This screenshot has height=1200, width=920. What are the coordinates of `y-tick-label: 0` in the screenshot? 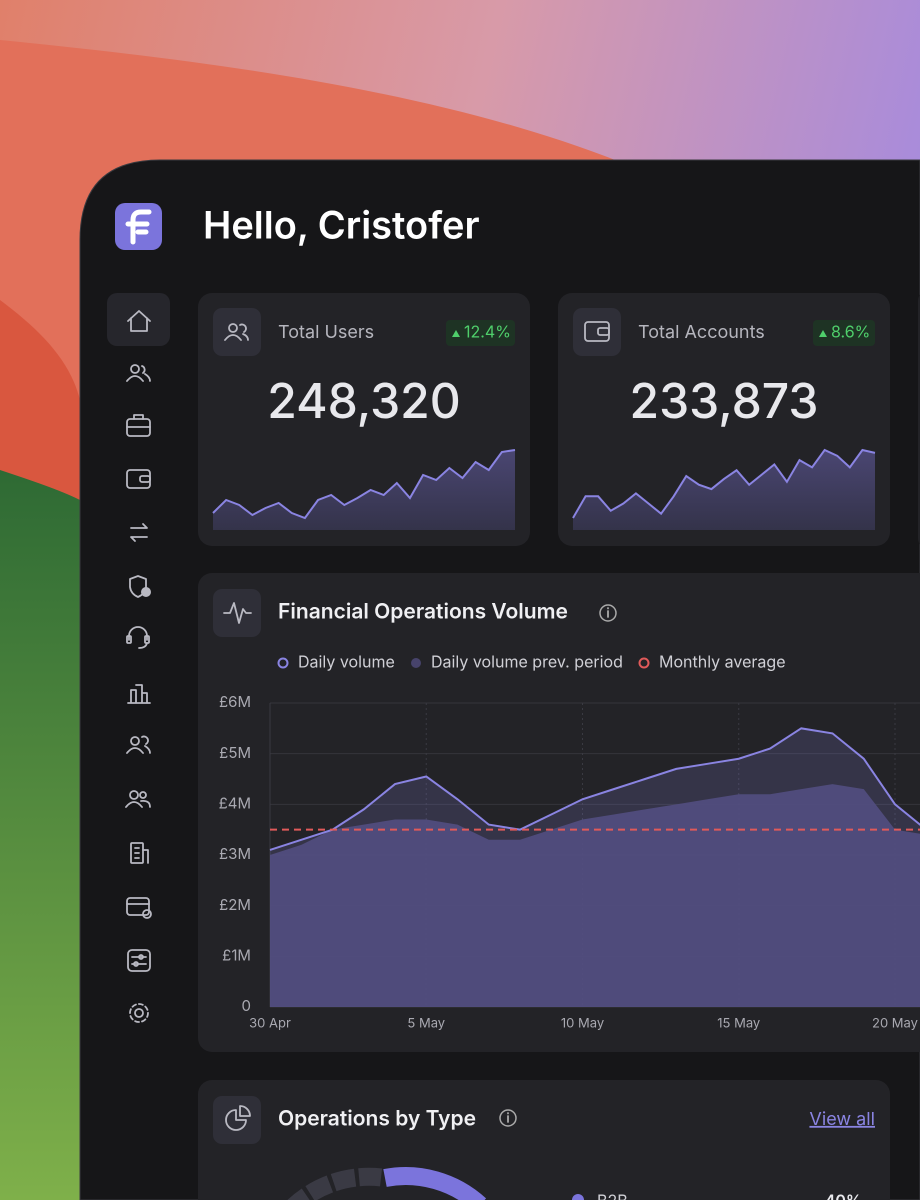 It's located at (246, 1005).